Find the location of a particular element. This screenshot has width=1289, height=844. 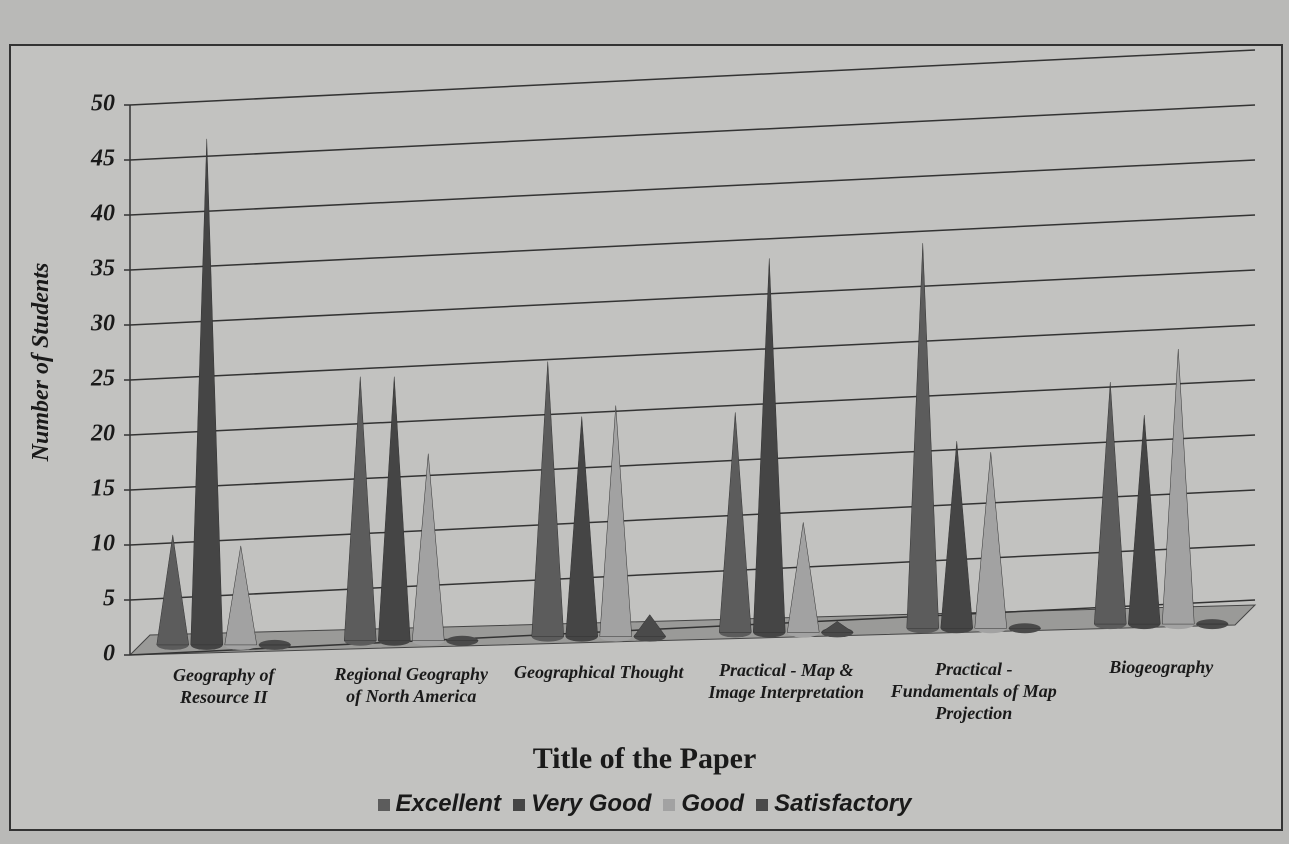

y-tick-label: 35 is located at coordinates (102, 269).